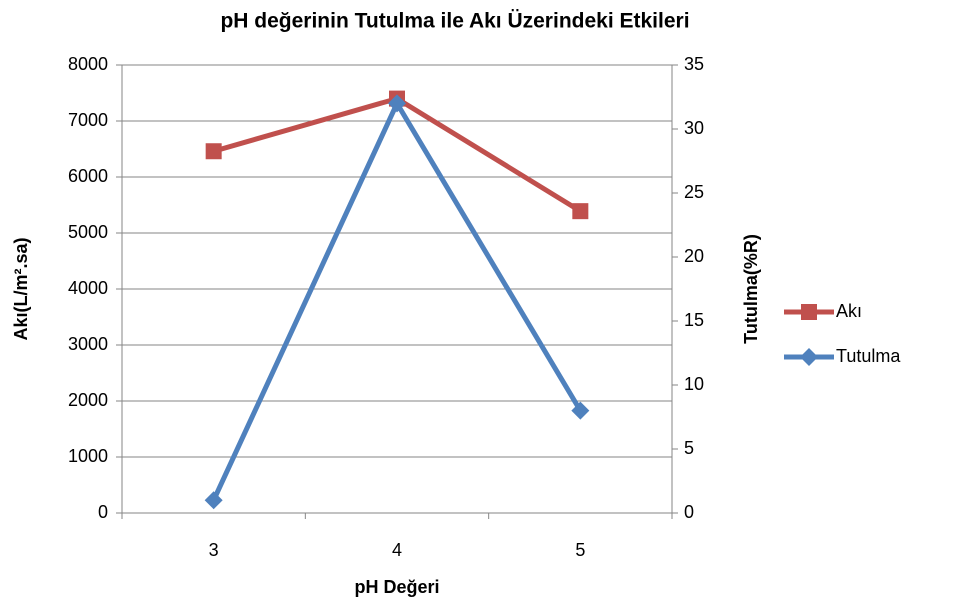  I want to click on x-tick-label: 4, so click(397, 550).